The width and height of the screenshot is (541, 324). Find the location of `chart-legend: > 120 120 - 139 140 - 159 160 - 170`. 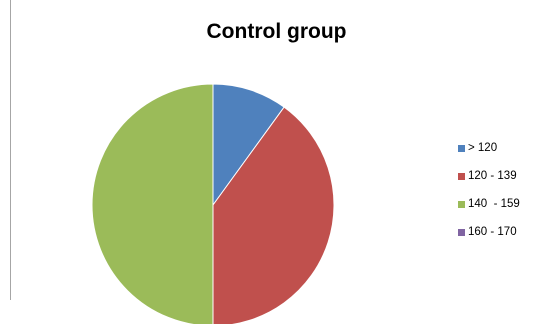

chart-legend: > 120 120 - 139 140 - 159 160 - 170 is located at coordinates (489, 197).